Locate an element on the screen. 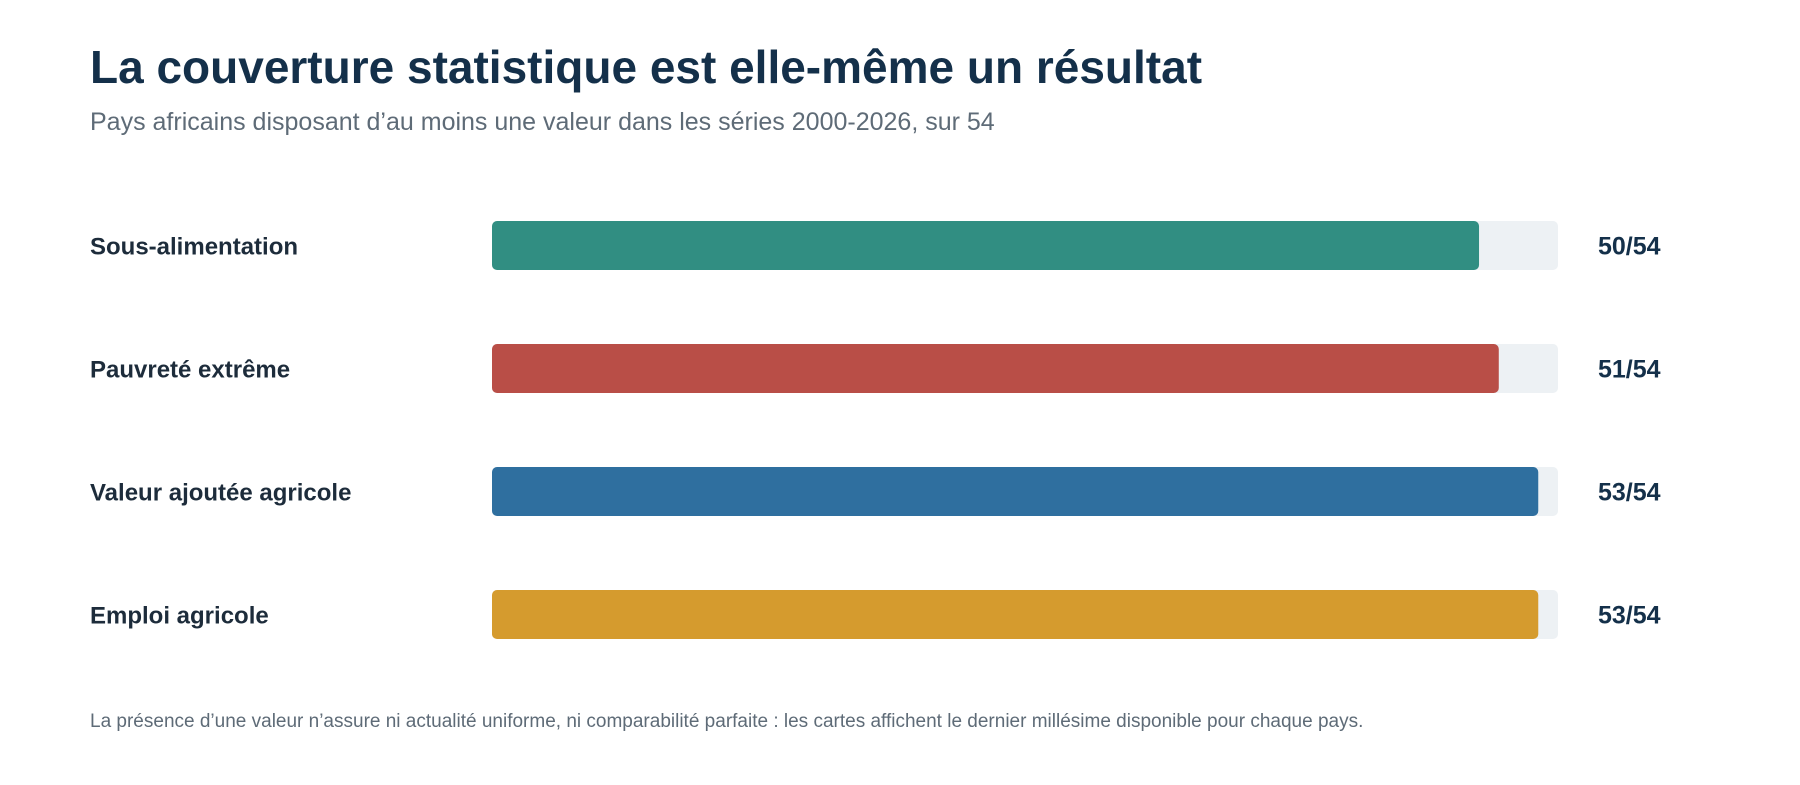 The image size is (1800, 785). bar-sous-alimentation is located at coordinates (986, 245).